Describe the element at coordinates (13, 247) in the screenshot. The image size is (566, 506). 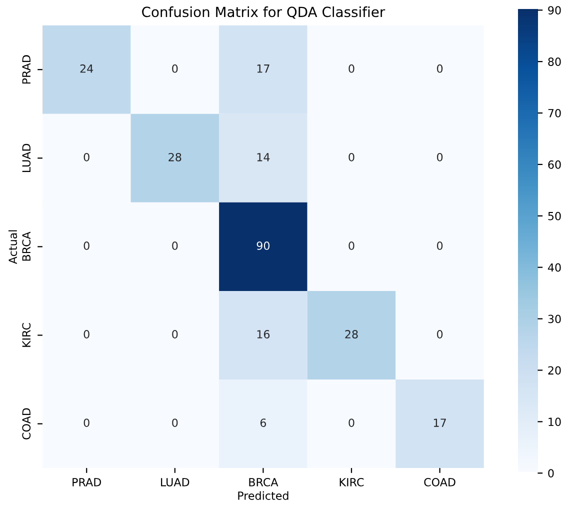
I see `y-axis-title: Actual` at that location.